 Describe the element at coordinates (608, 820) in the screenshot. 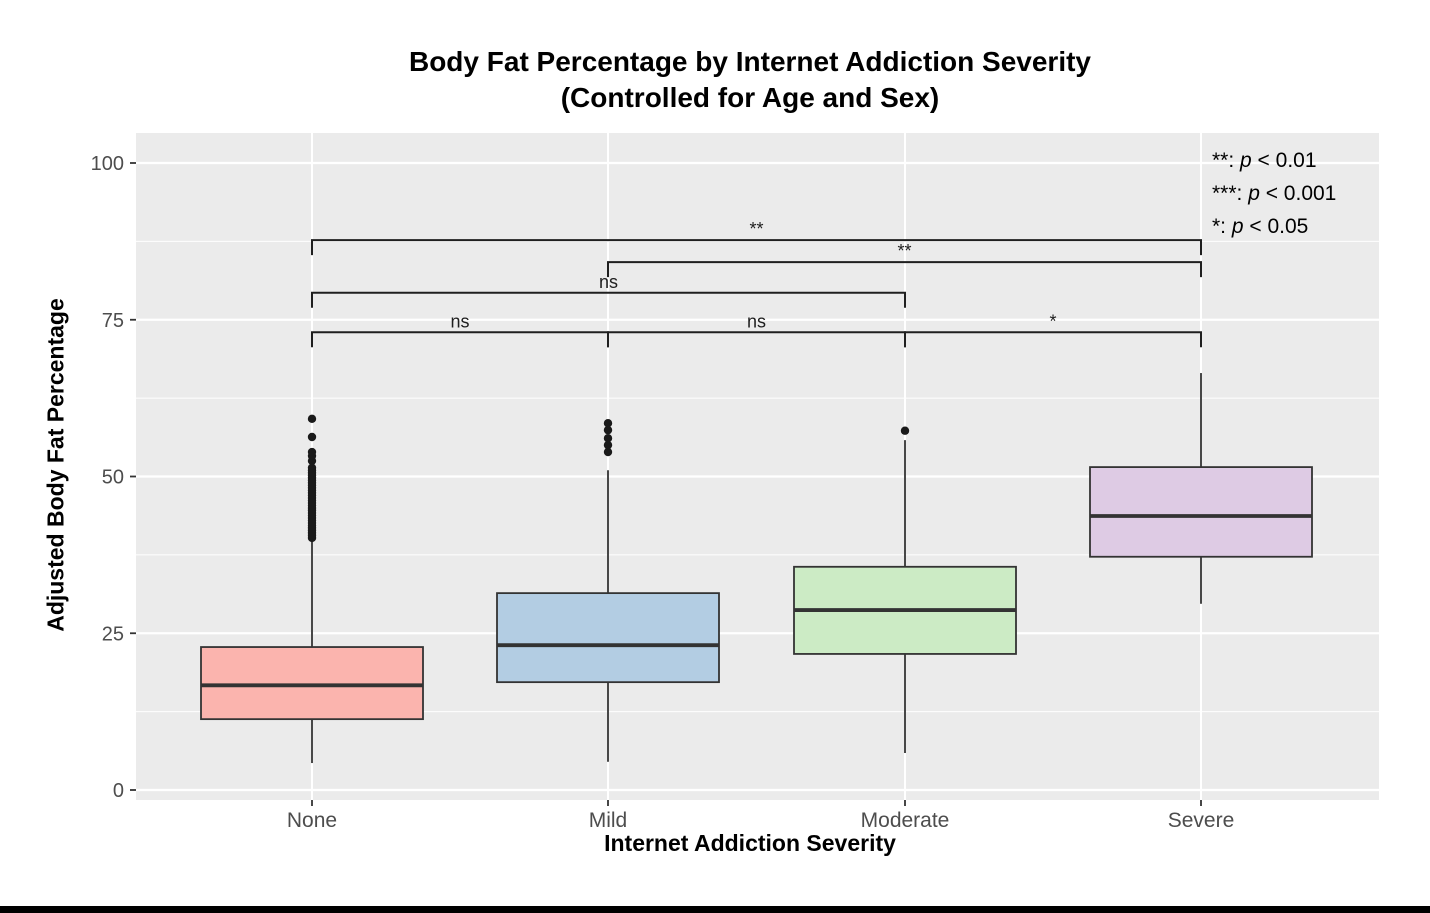

I see `x-tick-label-mild: Mild` at that location.